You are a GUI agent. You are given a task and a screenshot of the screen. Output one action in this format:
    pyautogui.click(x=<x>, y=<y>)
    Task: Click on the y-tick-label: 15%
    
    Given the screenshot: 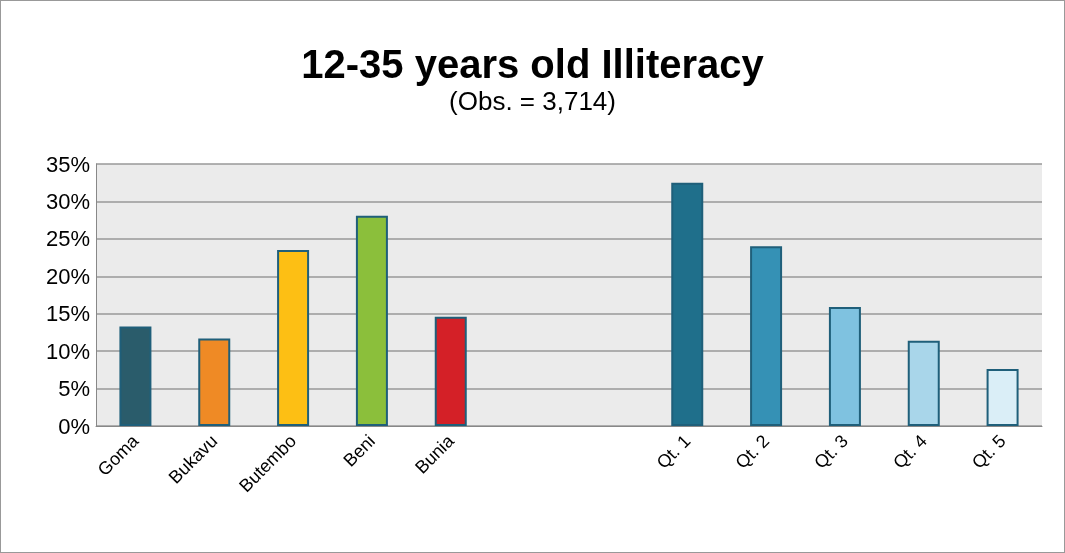 What is the action you would take?
    pyautogui.click(x=67, y=314)
    